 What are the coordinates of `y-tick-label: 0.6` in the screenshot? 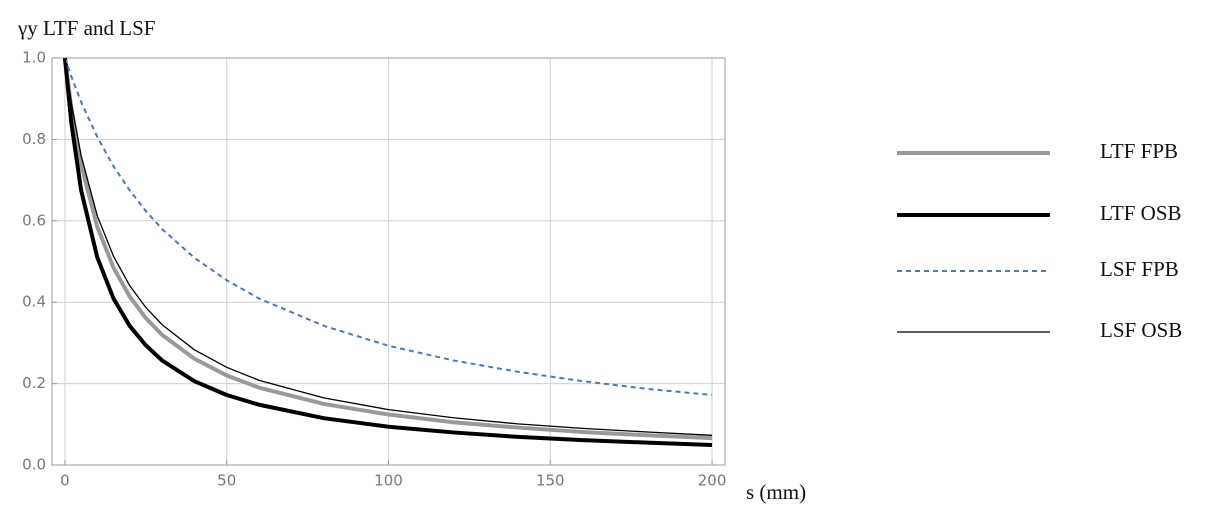 It's located at (34, 220).